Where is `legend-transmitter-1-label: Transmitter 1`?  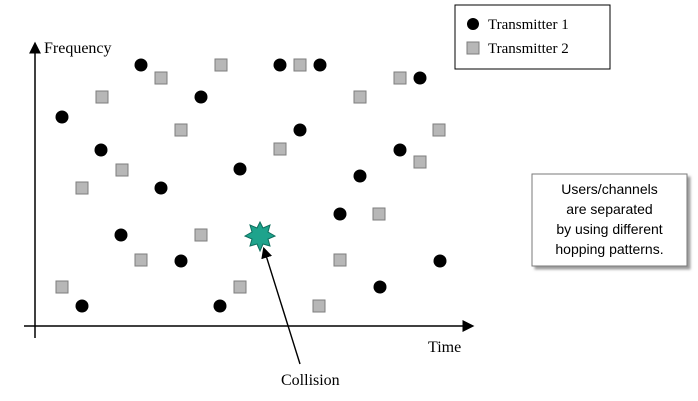 legend-transmitter-1-label: Transmitter 1 is located at coordinates (528, 25).